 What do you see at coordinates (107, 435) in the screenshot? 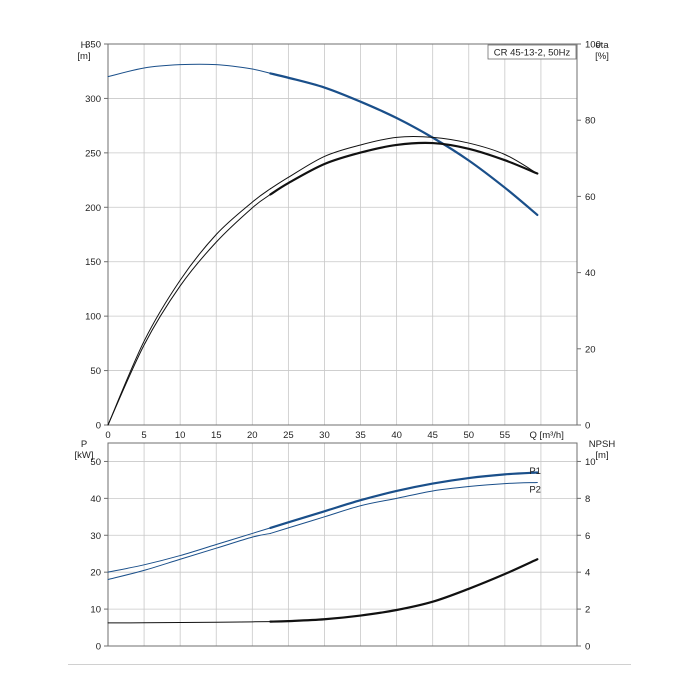
I see `x-tick-label: 0` at bounding box center [107, 435].